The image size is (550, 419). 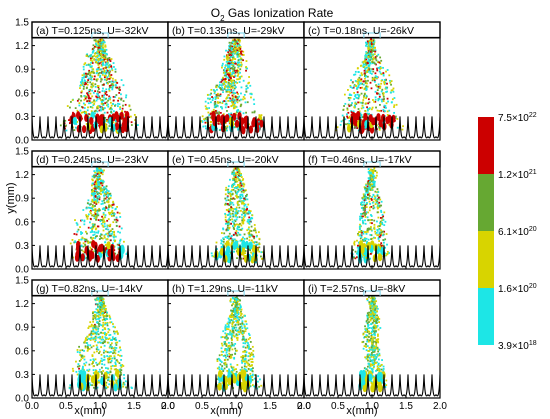 What do you see at coordinates (236, 81) in the screenshot?
I see `panel: (b) T=0.135ns, U=-29kV` at bounding box center [236, 81].